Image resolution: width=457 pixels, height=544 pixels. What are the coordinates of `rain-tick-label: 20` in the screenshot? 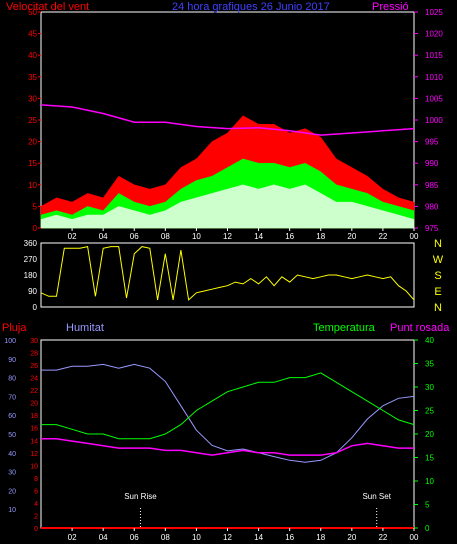 It's located at (34, 404).